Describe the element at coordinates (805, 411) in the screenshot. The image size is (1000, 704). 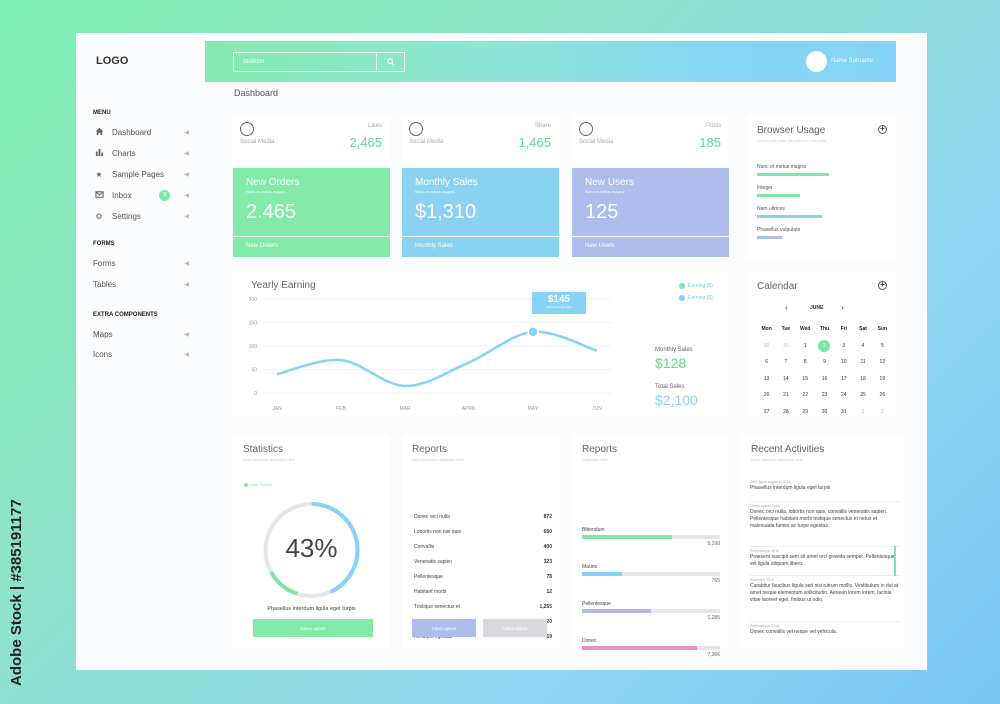
I see `calendar-day: 29` at that location.